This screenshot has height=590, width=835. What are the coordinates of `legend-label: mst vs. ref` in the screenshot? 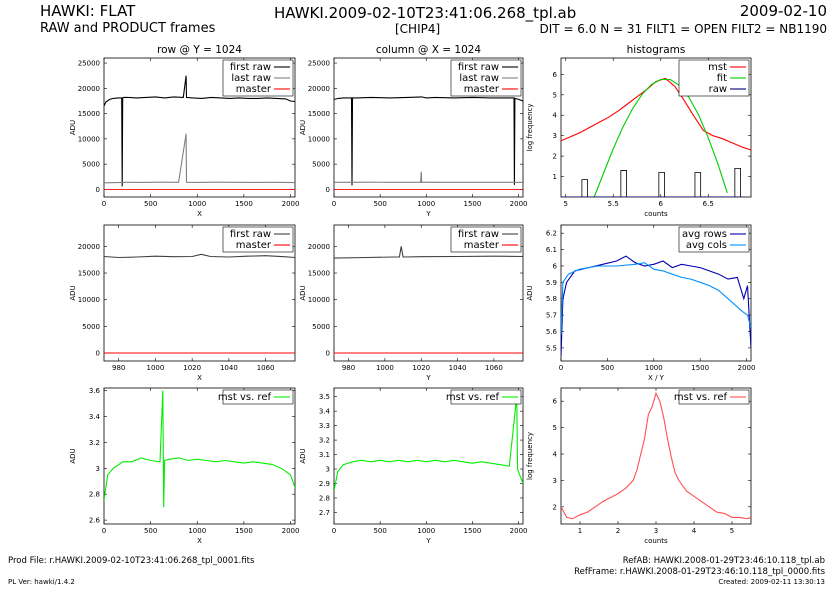 It's located at (473, 397).